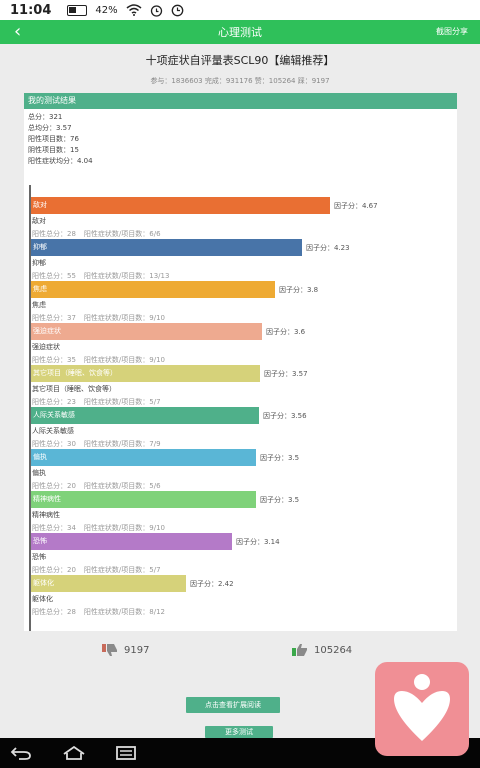 This screenshot has width=480, height=768. Describe the element at coordinates (39, 557) in the screenshot. I see `factor-name: 恐怖` at that location.